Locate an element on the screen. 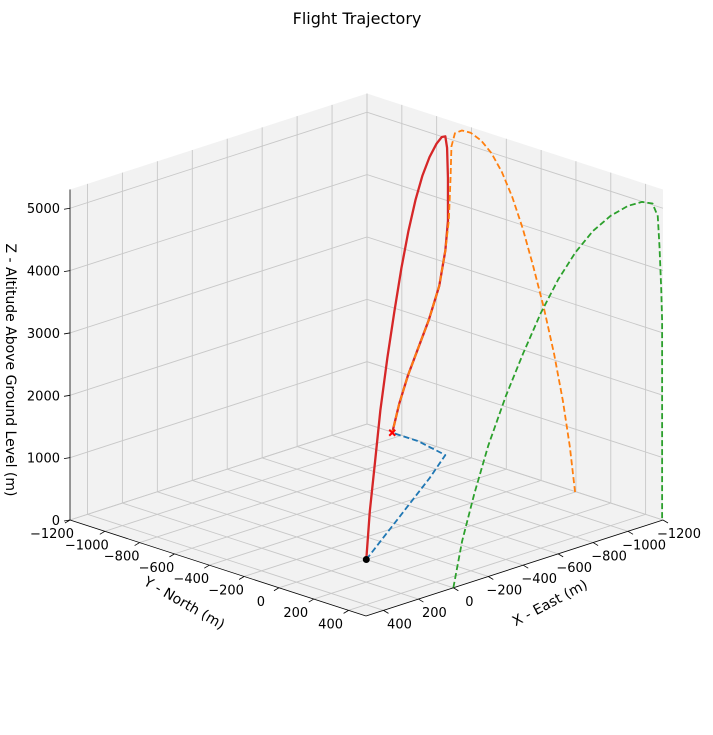 The height and width of the screenshot is (735, 713). x-tick-label: −800 is located at coordinates (609, 557).